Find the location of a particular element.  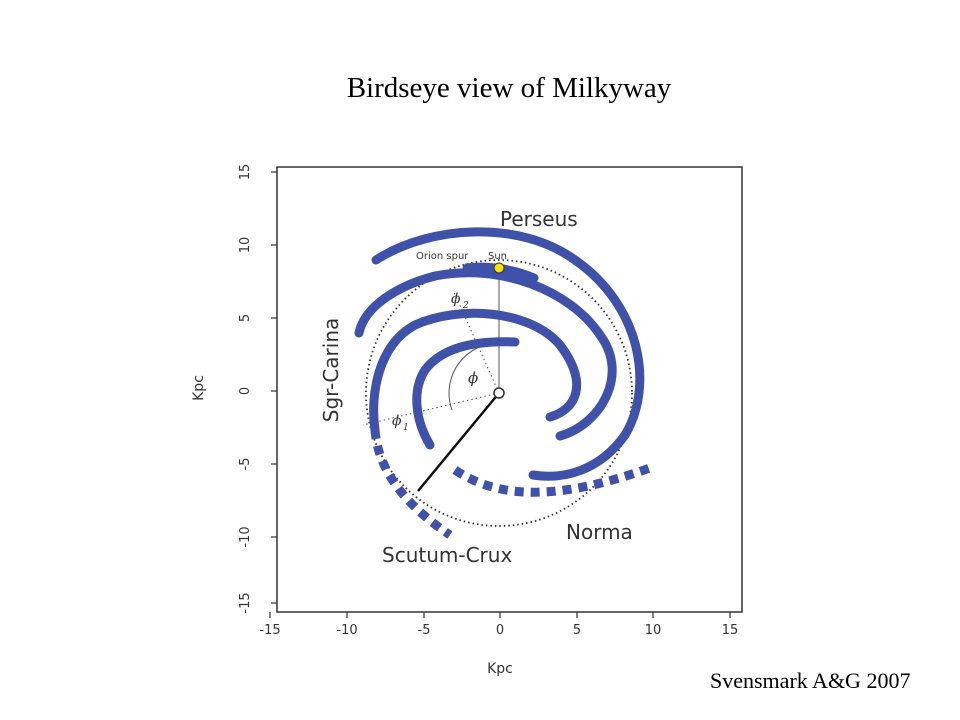

y-tick-label: 5 is located at coordinates (245, 318).